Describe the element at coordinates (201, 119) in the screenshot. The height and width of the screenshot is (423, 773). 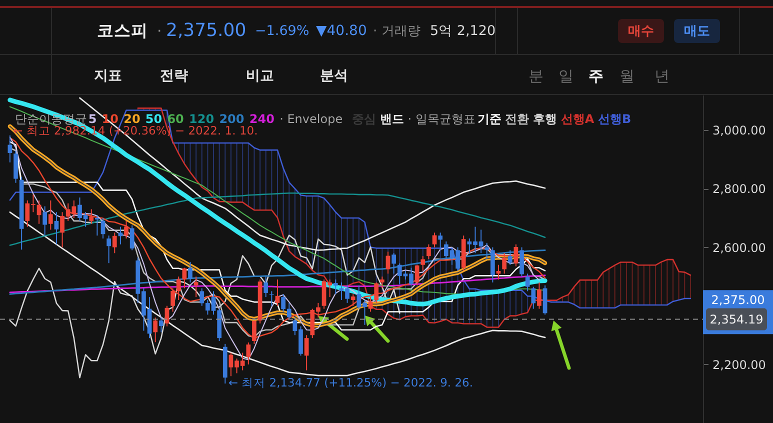
I see `text: 120` at that location.